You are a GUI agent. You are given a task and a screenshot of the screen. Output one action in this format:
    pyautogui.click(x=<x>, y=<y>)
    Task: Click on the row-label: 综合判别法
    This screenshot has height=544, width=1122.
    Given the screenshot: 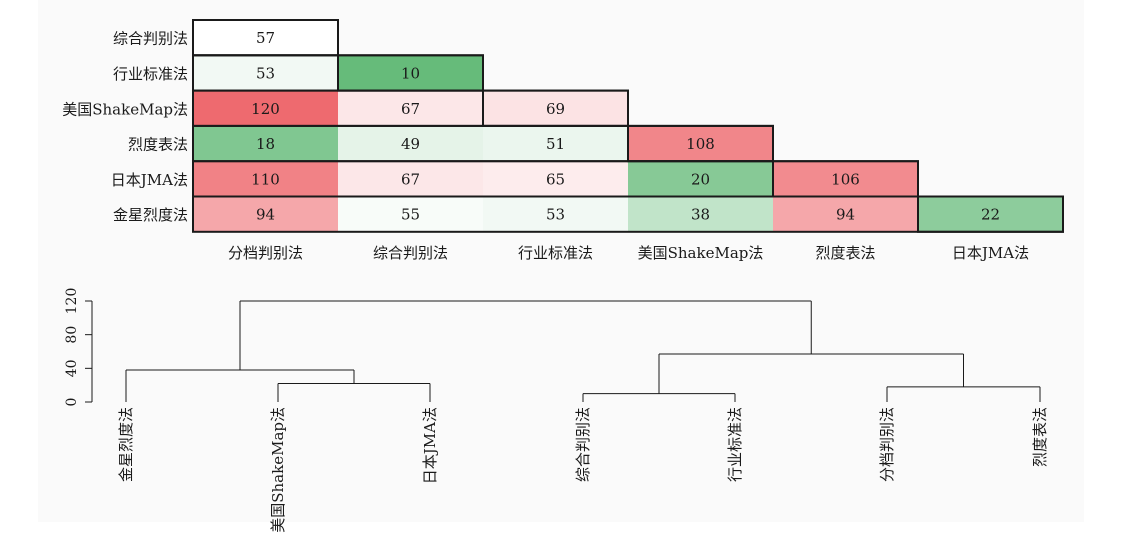 What is the action you would take?
    pyautogui.click(x=150, y=39)
    